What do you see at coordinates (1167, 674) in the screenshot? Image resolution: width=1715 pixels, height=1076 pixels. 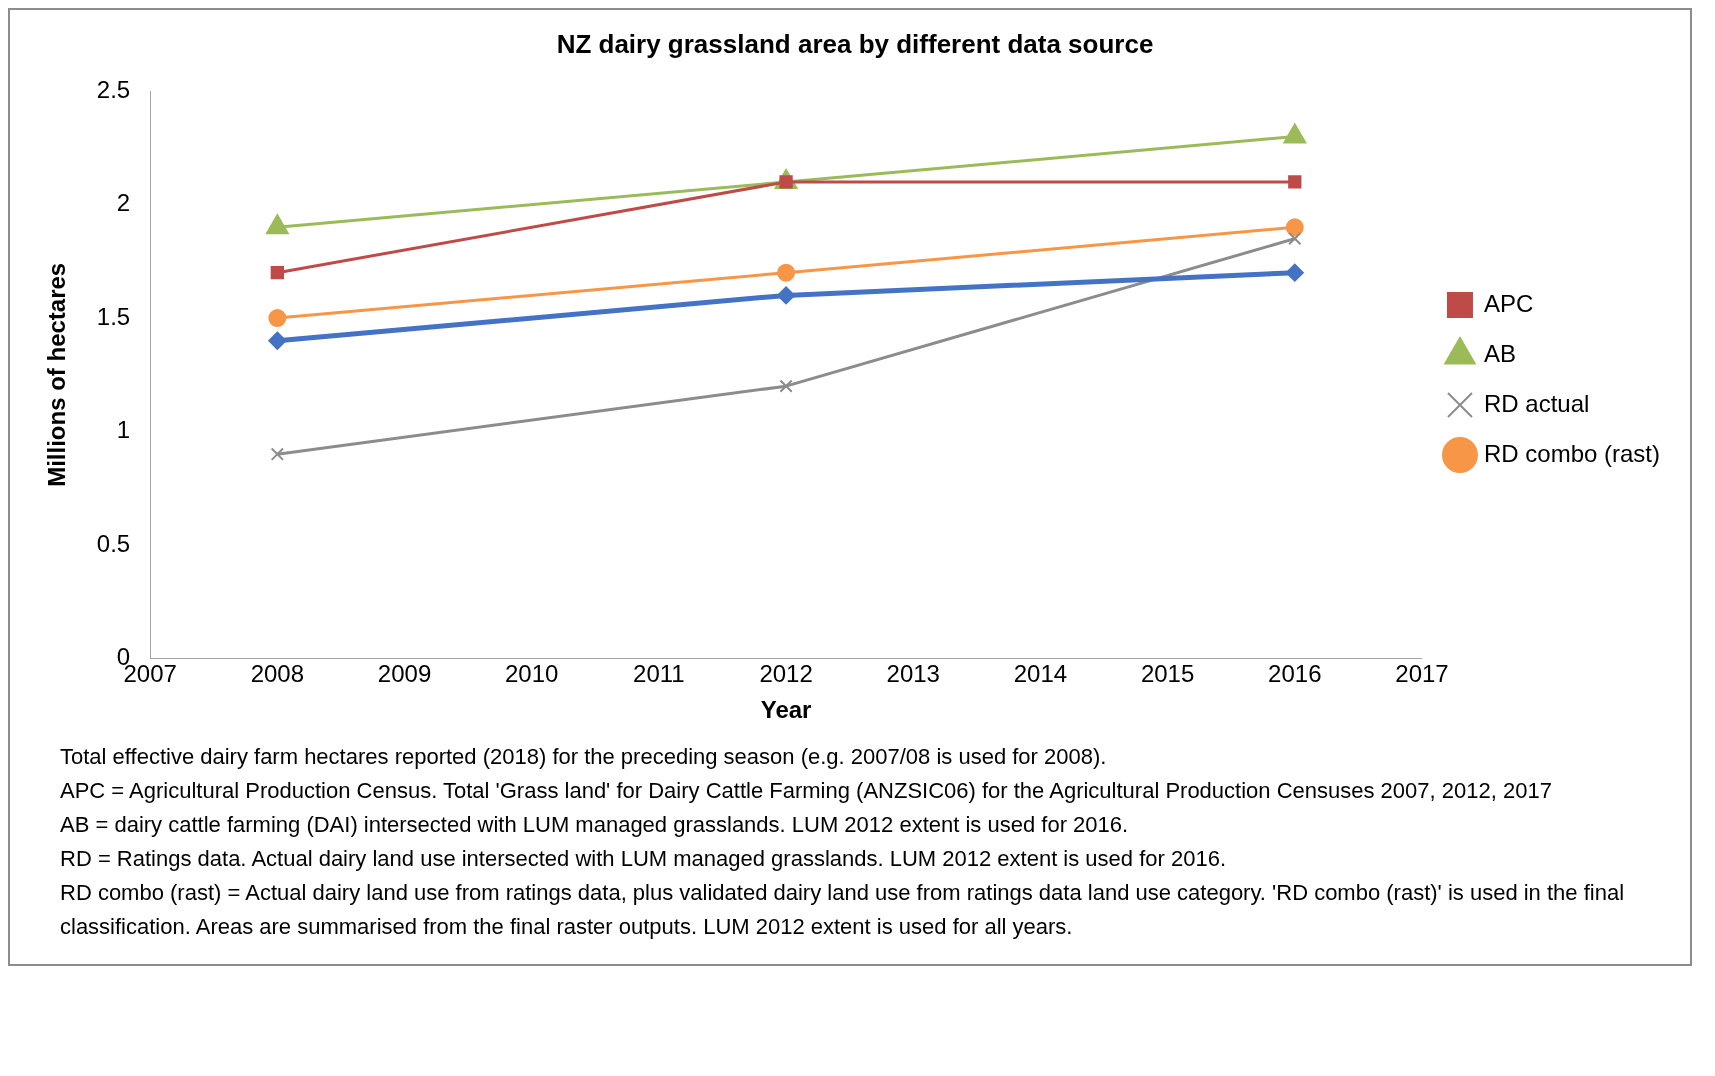 I see `x-tick-label: 2015` at bounding box center [1167, 674].